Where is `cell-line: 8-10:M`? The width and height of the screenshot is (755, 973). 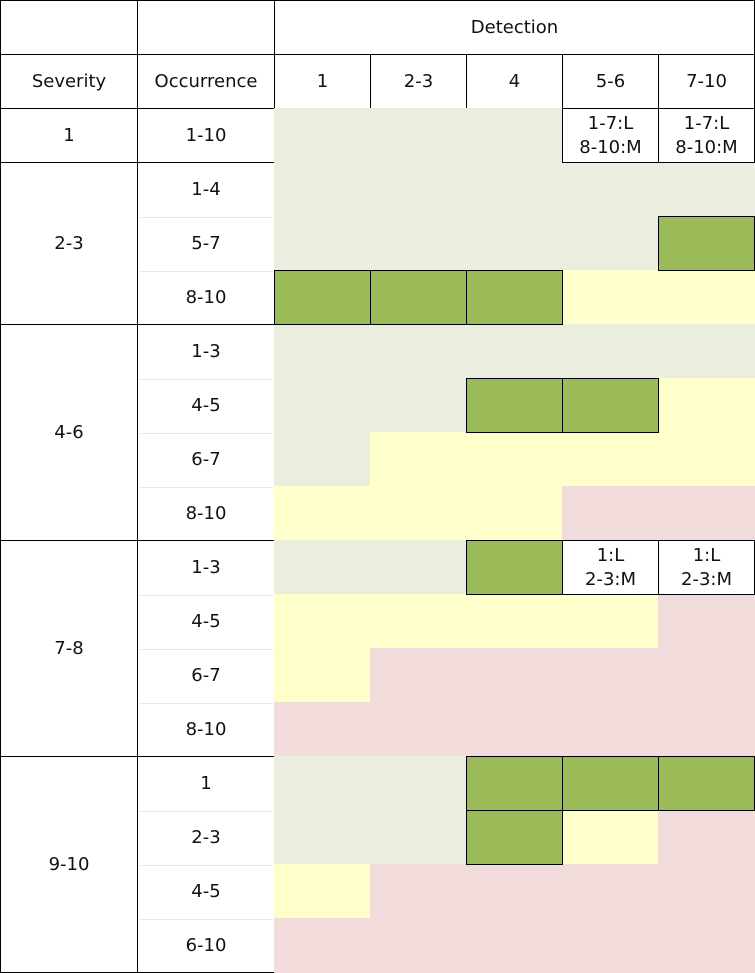
cell-line: 8-10:M is located at coordinates (706, 147).